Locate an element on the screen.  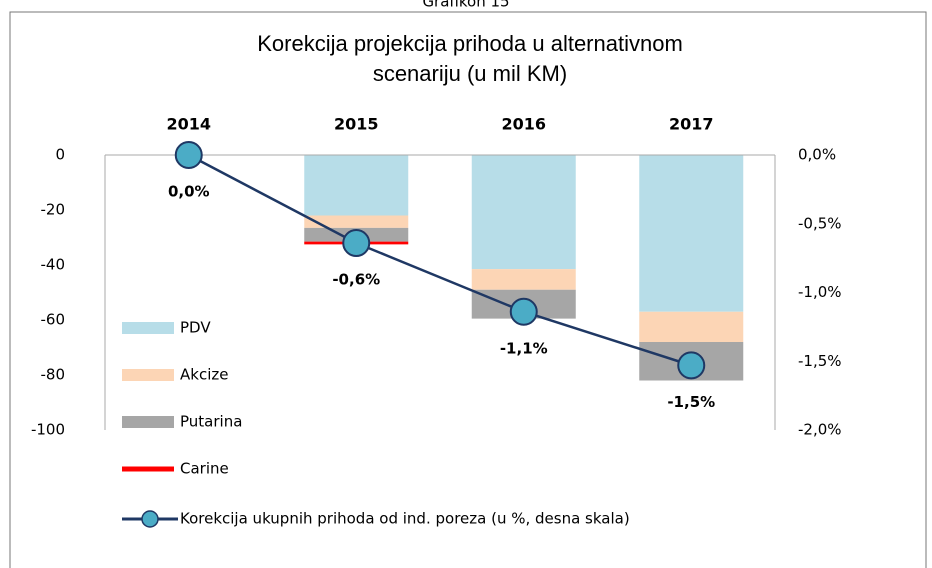
y2-tick-label: 0,0% is located at coordinates (817, 155).